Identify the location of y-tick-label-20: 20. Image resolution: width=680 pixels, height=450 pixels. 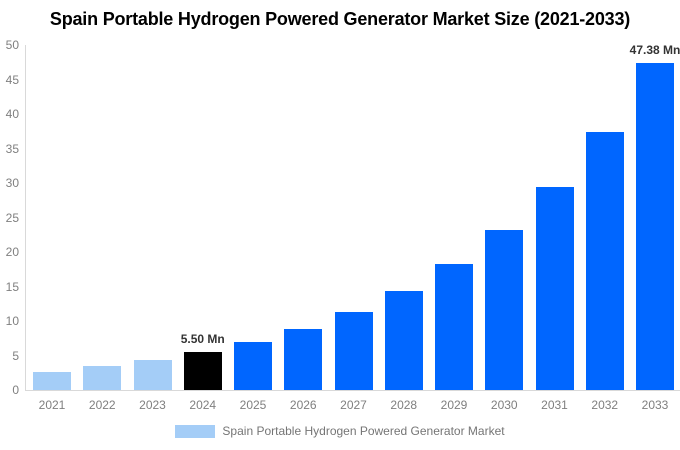
(12, 252).